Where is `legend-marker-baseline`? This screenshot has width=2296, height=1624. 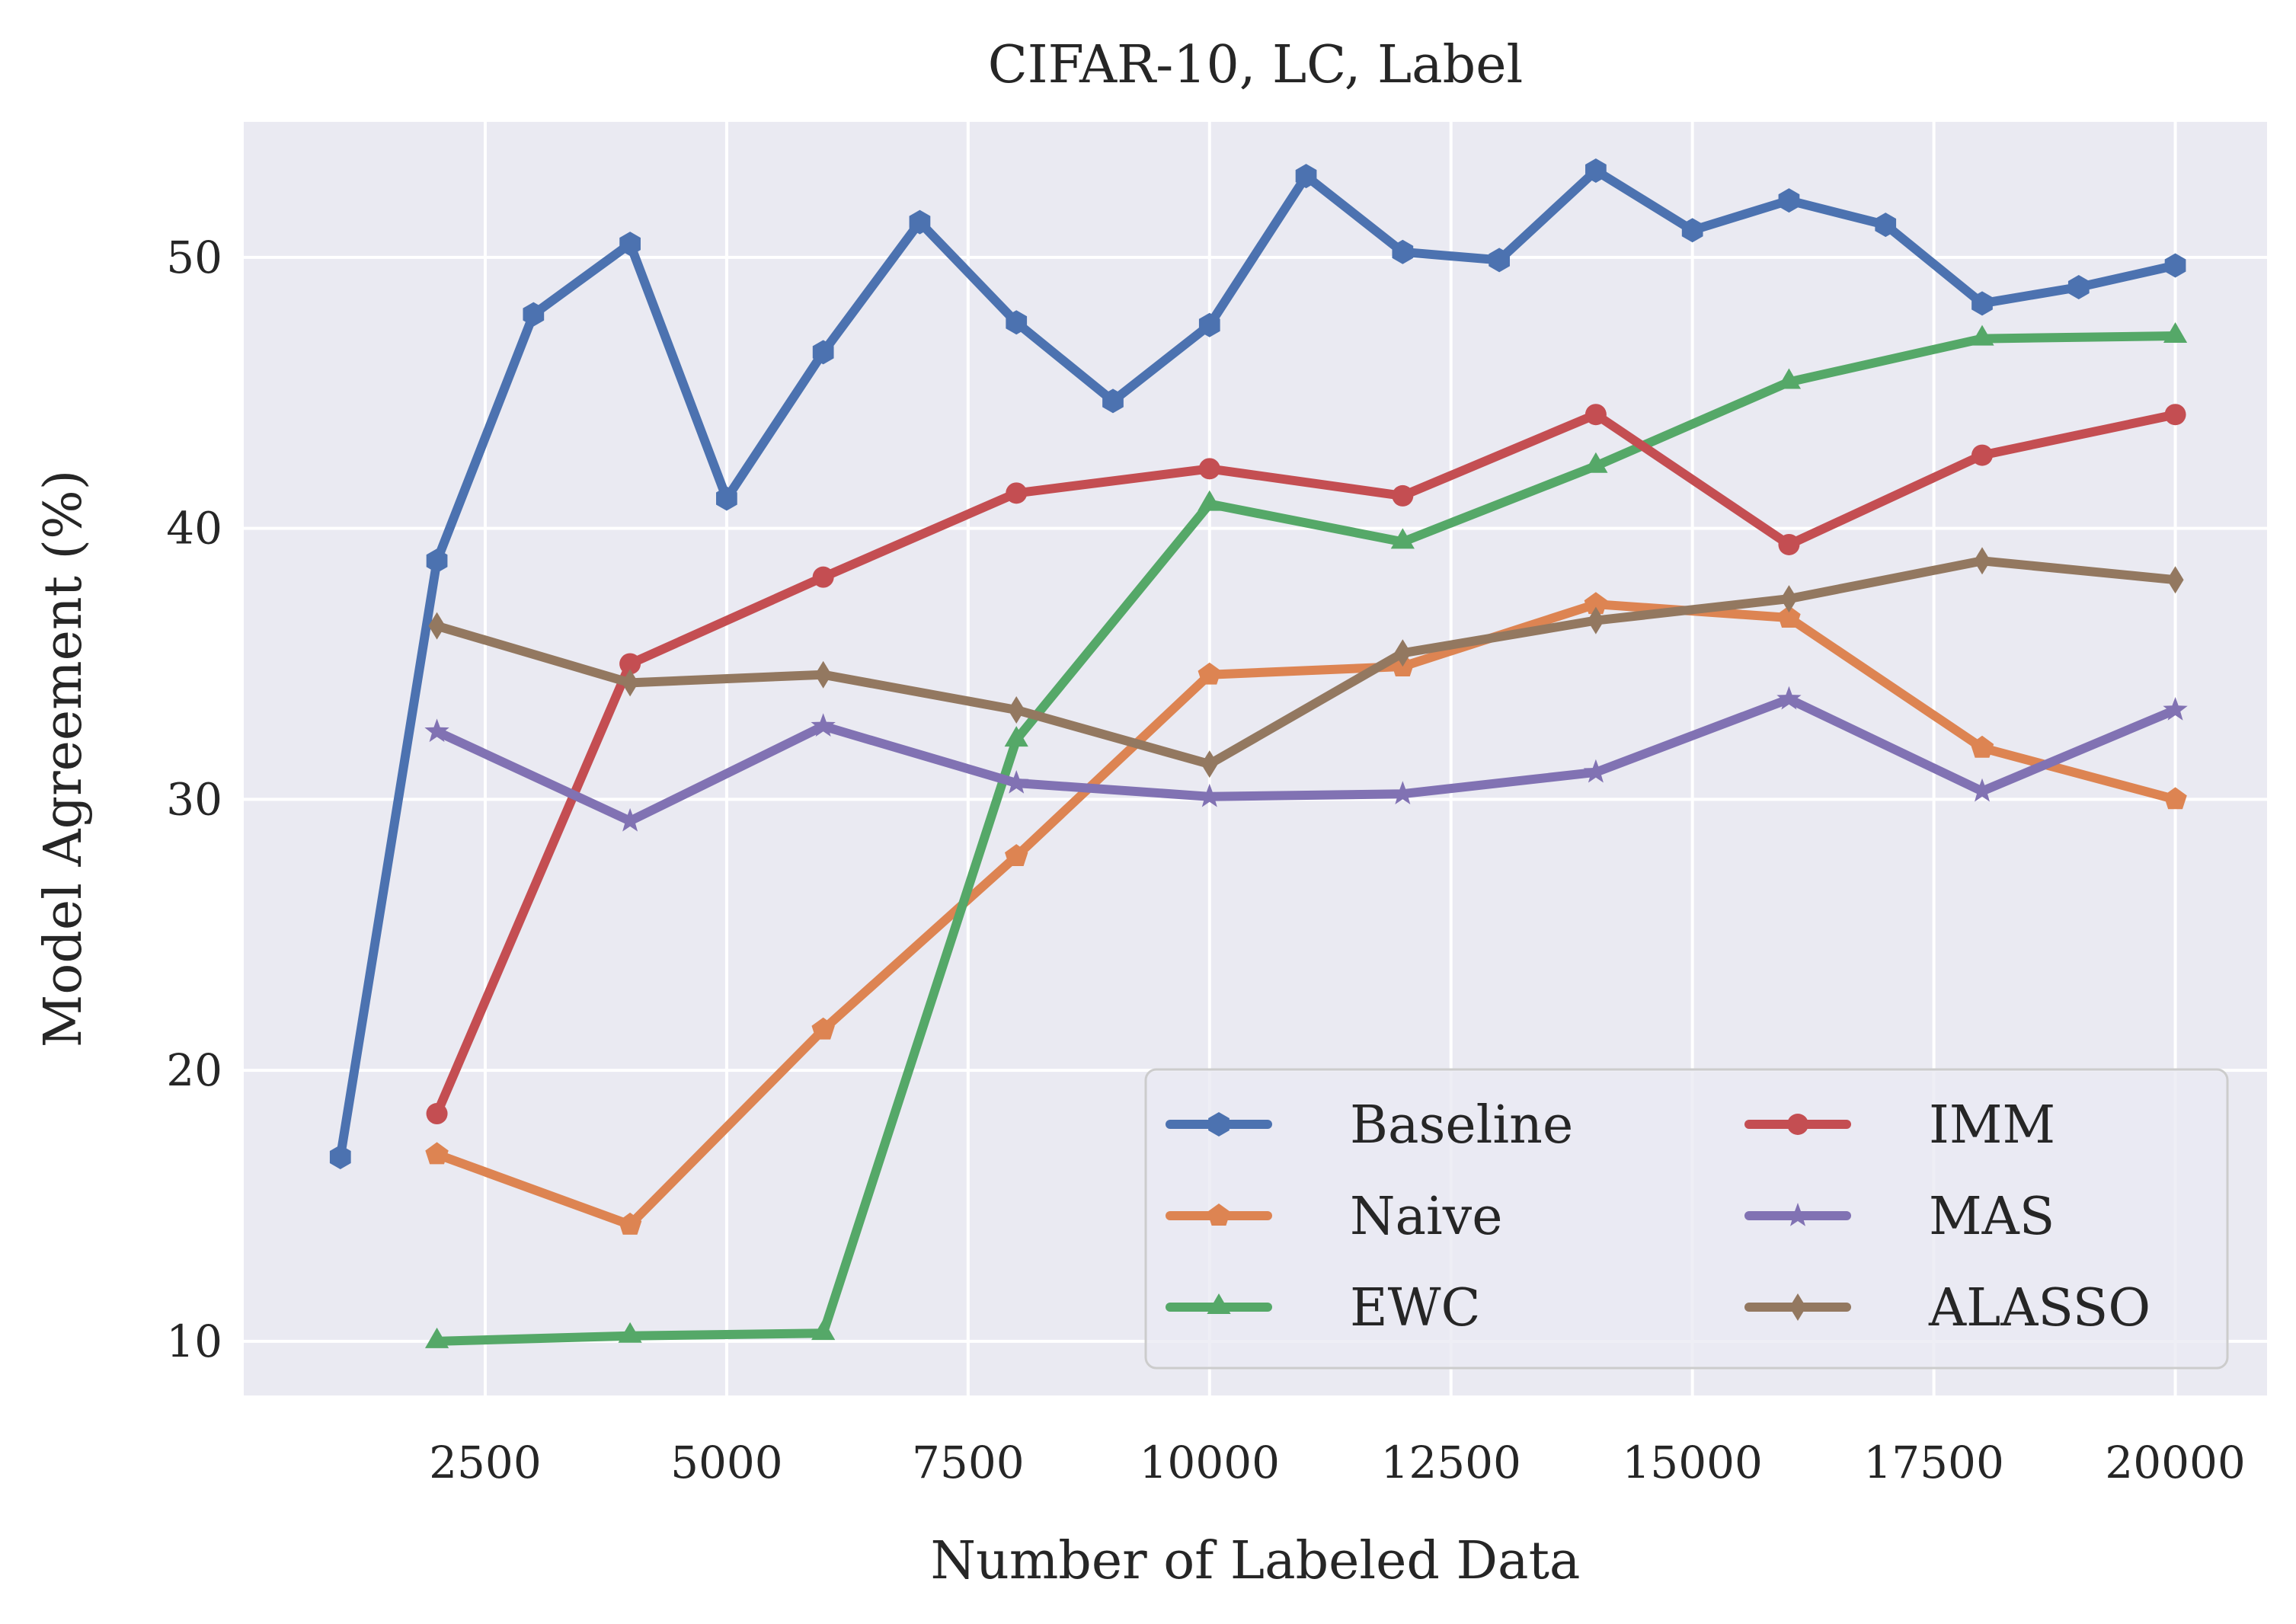 legend-marker-baseline is located at coordinates (1219, 1124).